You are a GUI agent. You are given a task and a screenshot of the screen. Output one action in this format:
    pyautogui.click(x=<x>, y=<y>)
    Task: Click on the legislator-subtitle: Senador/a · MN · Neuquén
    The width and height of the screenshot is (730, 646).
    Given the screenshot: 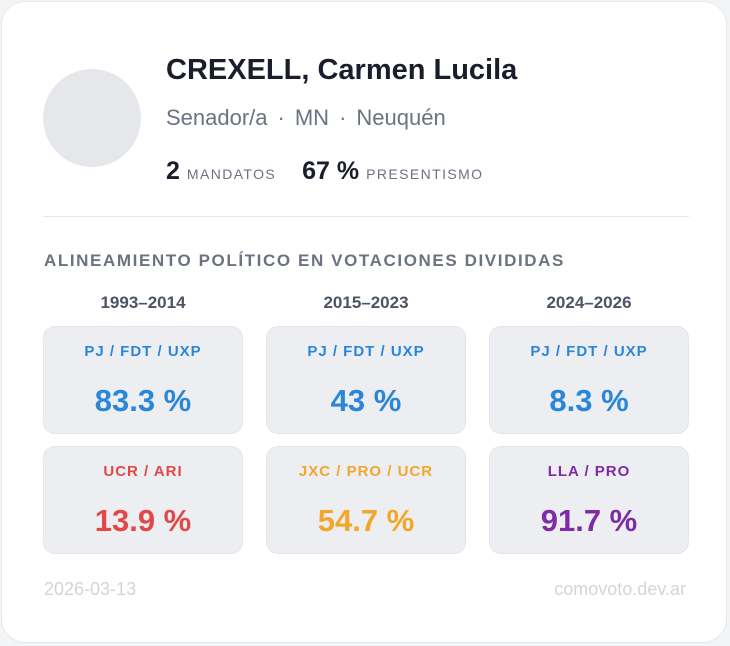 What is the action you would take?
    pyautogui.click(x=306, y=118)
    